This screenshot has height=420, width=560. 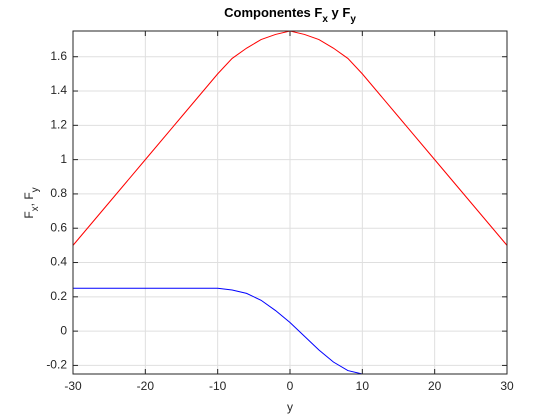 I want to click on x-tick-label: 0, so click(x=290, y=386).